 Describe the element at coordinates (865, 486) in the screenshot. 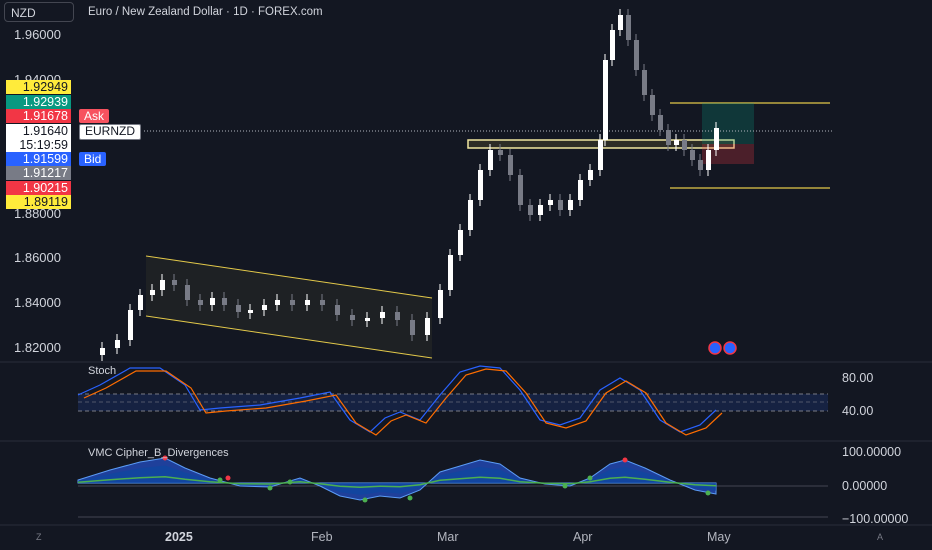

I see `vmc-tick: 0.00000` at that location.